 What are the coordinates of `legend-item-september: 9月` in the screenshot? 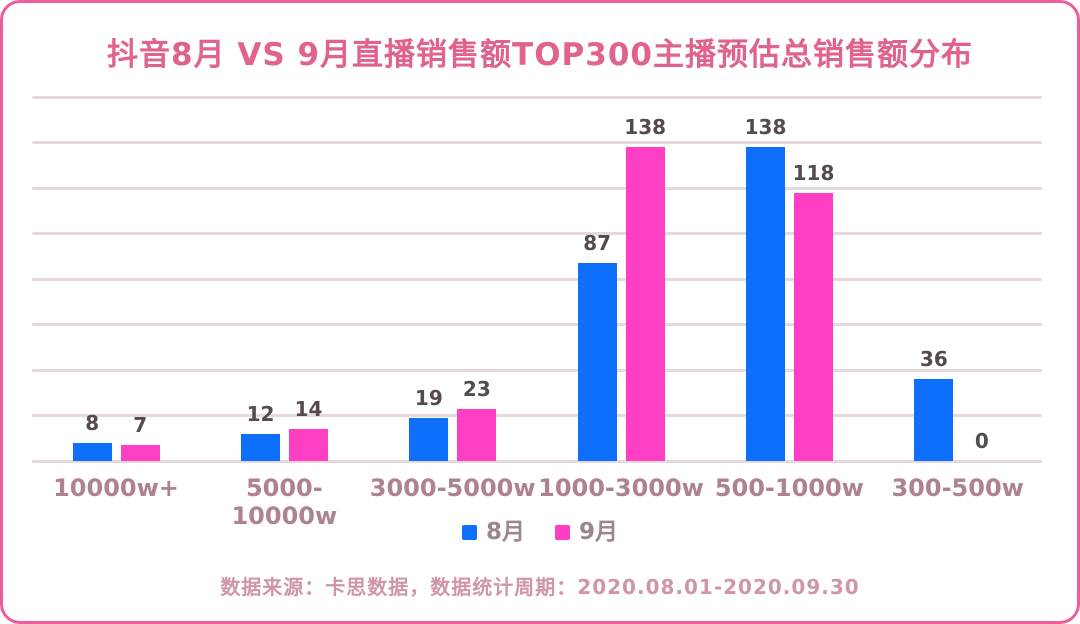 It's located at (586, 532).